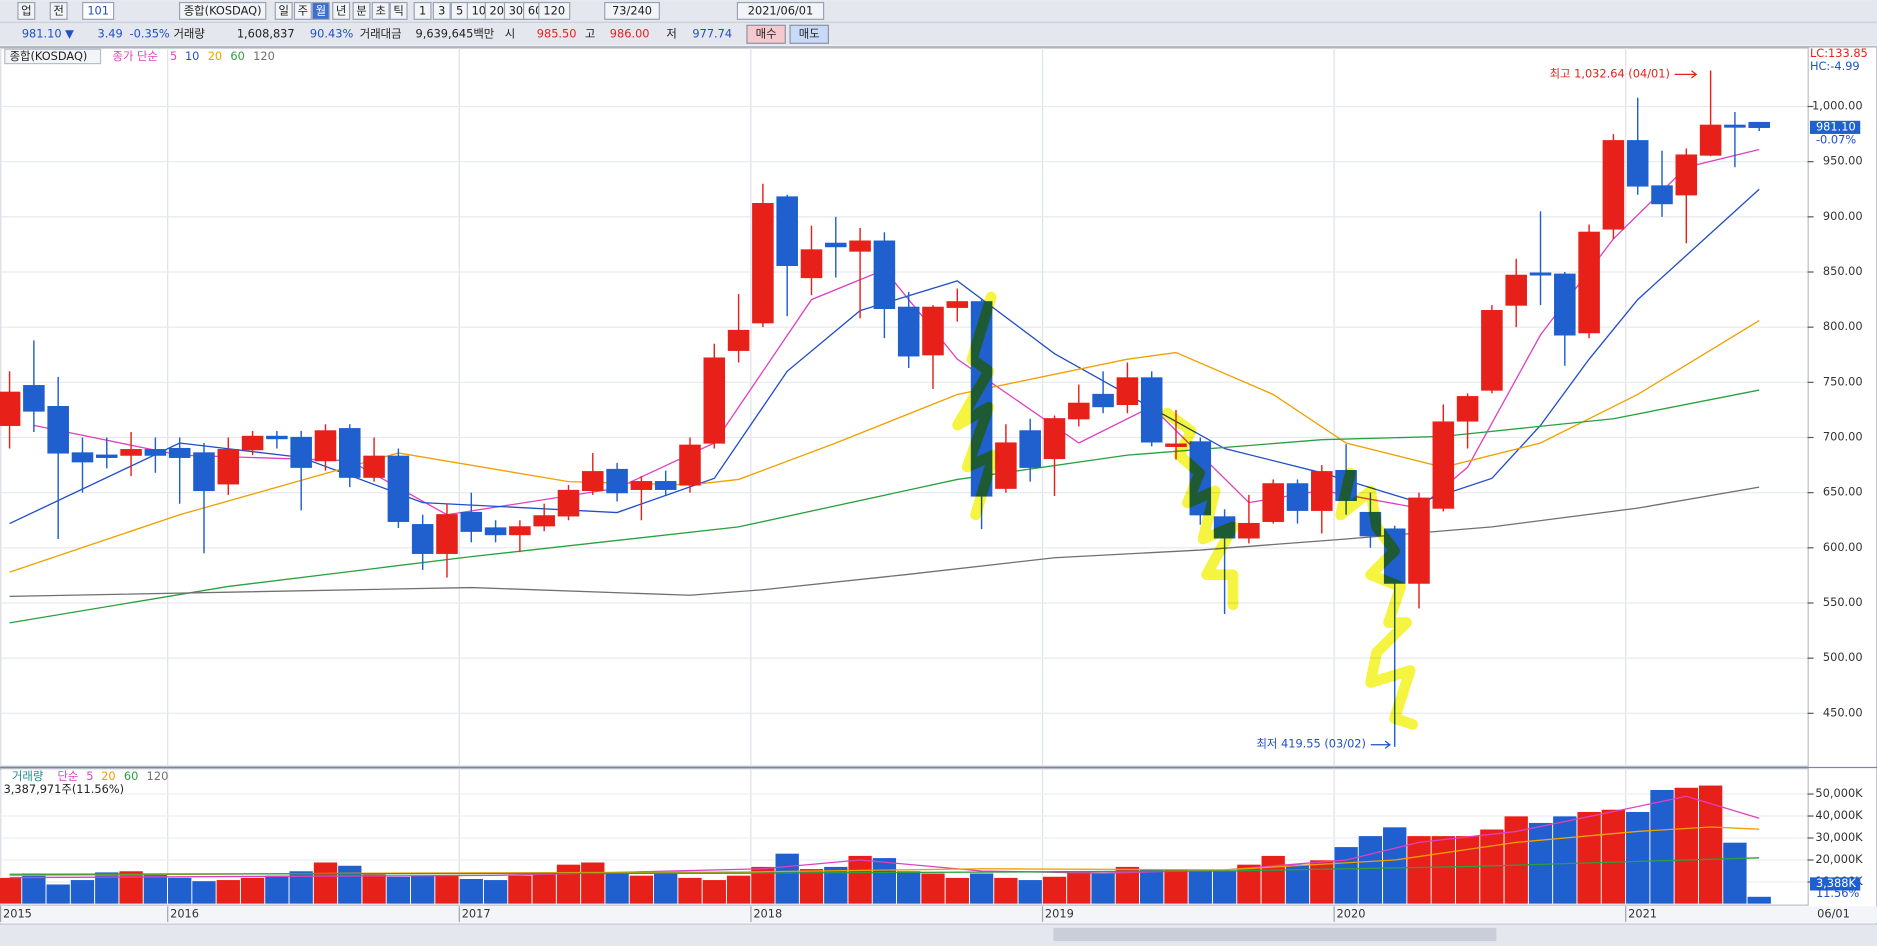  I want to click on toolbar-label: 주, so click(303, 11).